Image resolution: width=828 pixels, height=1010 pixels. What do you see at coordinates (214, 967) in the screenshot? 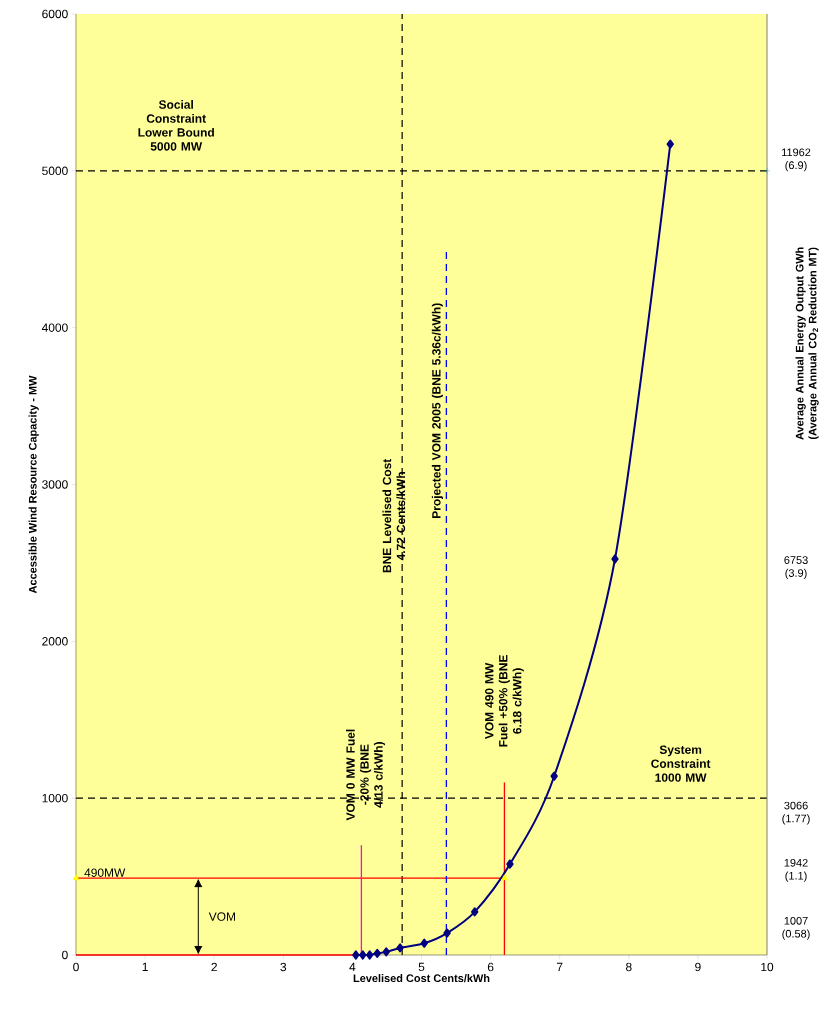
I see `x-tick-label: 2` at bounding box center [214, 967].